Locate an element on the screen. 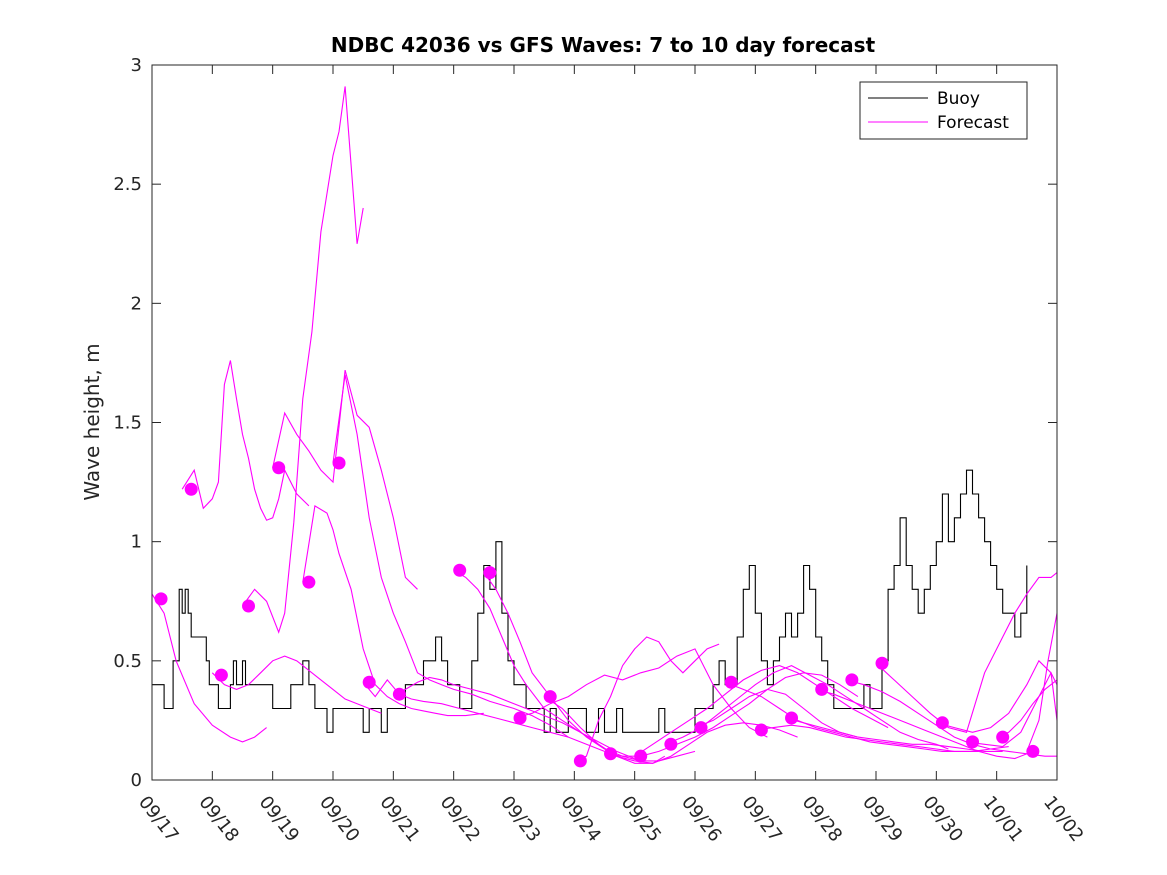 Image resolution: width=1167 pixels, height=875 pixels. y-tick-label: 2.5 is located at coordinates (127, 184).